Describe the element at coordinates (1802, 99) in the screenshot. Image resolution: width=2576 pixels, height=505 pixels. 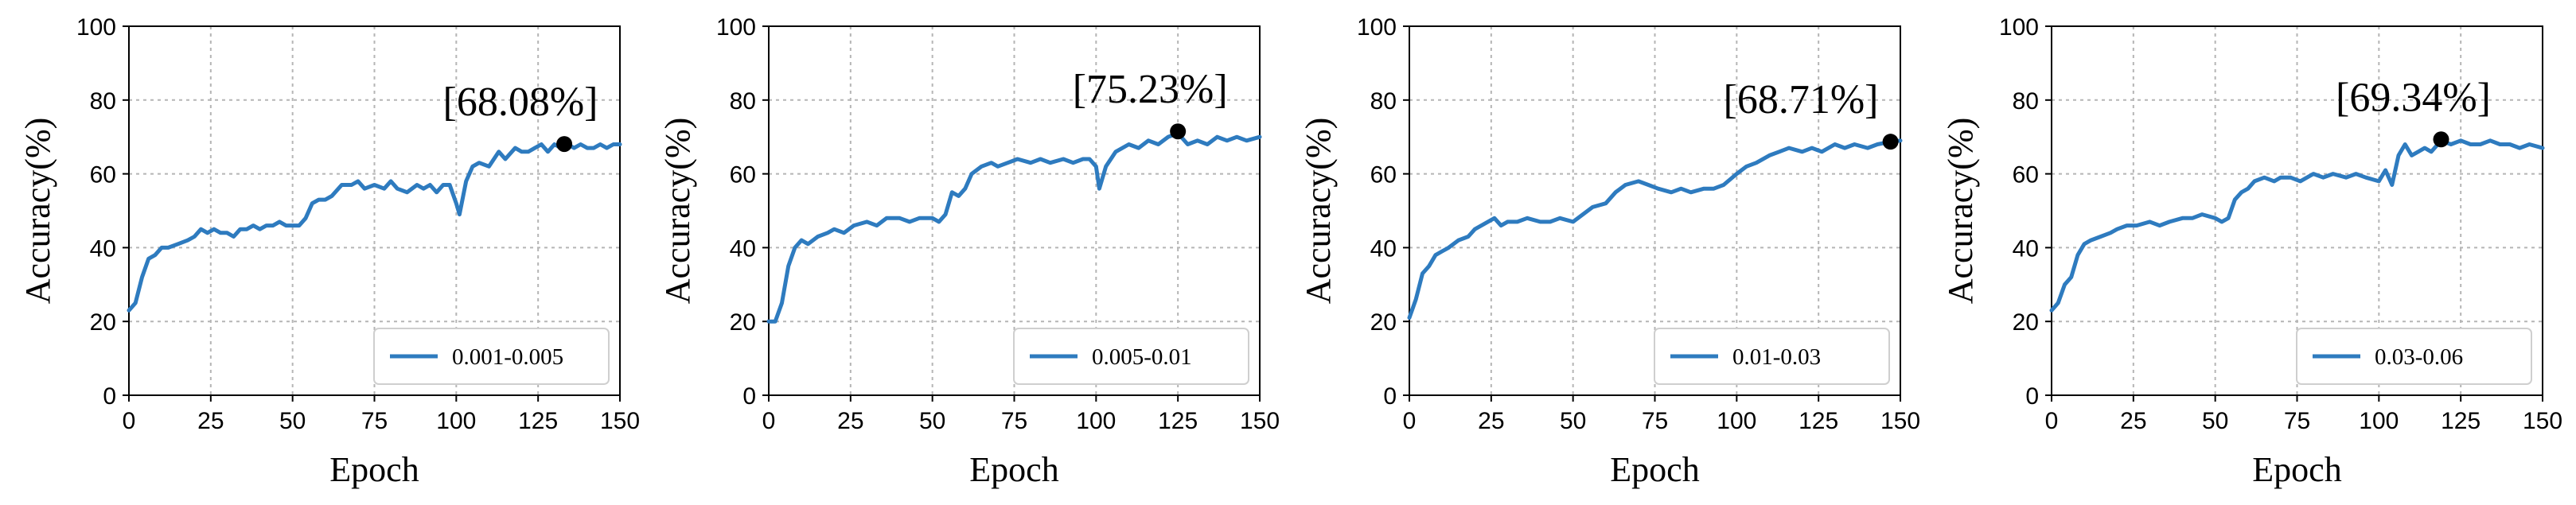
I see `best-accuracy-annotation: [68.71%]` at that location.